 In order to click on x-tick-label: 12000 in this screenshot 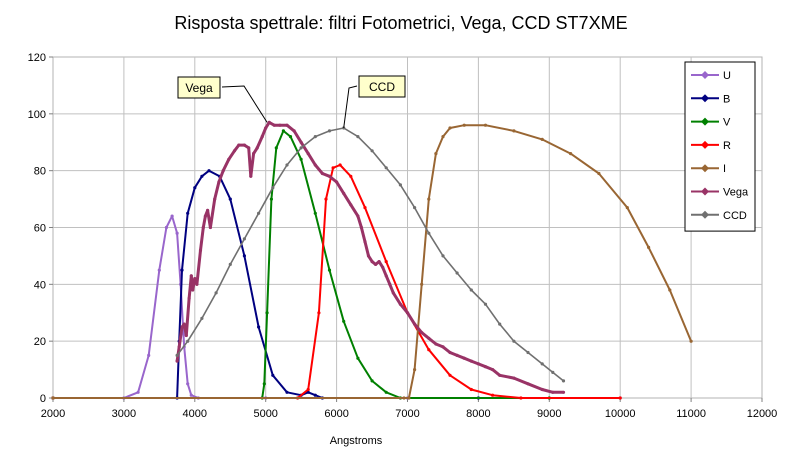, I will do `click(762, 414)`.